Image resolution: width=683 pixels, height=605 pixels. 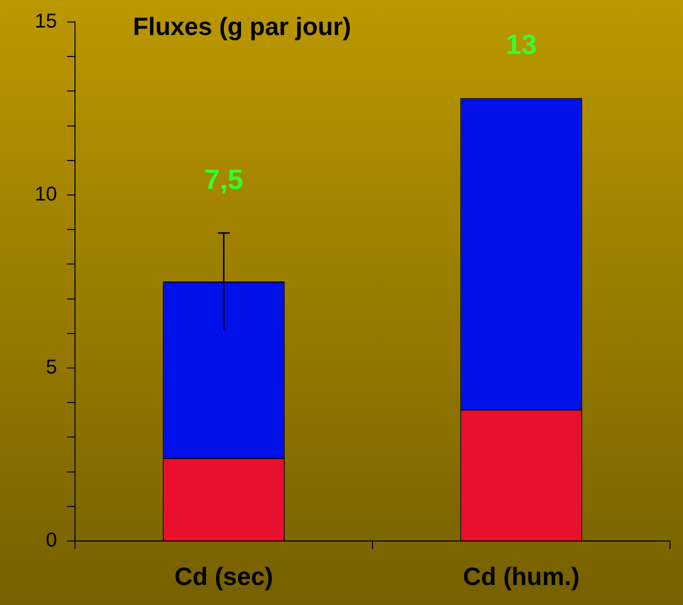 What do you see at coordinates (224, 179) in the screenshot?
I see `total-label: 7,5` at bounding box center [224, 179].